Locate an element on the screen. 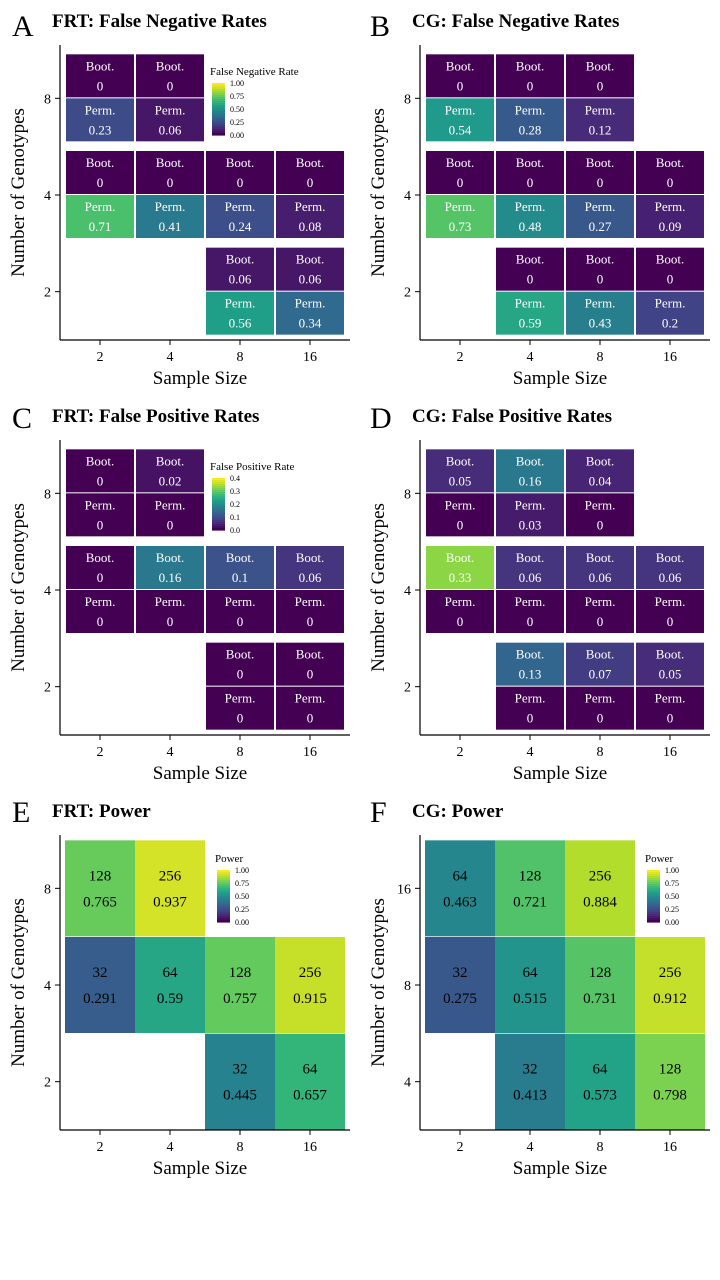  heatmap-cell: Boot. 0 Perm. 0.23 is located at coordinates (100, 98).